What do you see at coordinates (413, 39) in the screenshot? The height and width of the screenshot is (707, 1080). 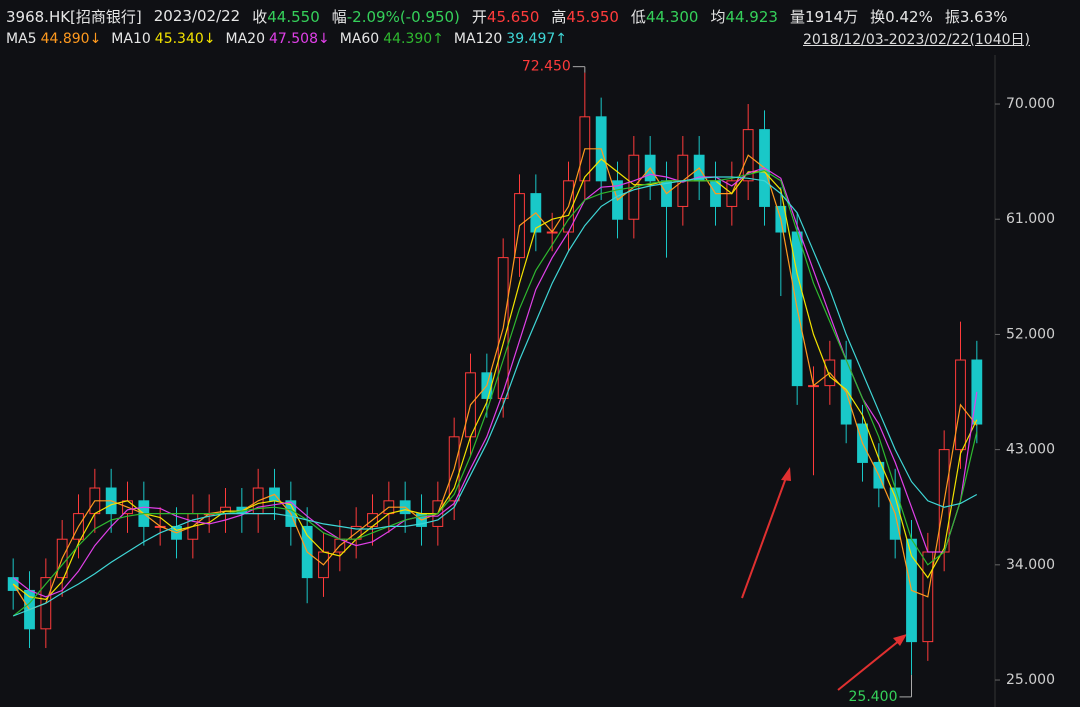 I see `legend-value: 44.390↑` at bounding box center [413, 39].